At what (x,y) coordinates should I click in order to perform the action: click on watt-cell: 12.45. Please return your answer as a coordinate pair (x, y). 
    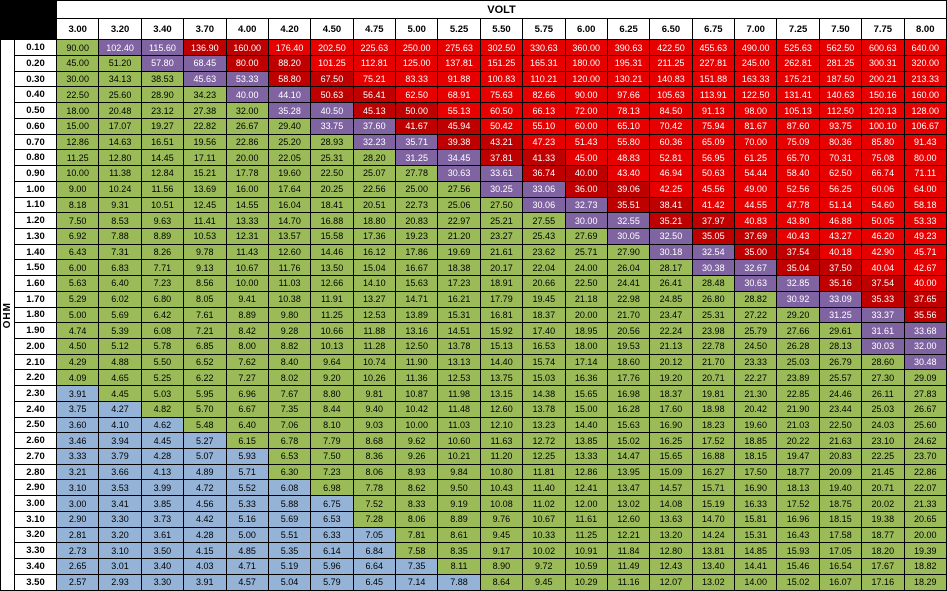
    Looking at the image, I should click on (205, 205).